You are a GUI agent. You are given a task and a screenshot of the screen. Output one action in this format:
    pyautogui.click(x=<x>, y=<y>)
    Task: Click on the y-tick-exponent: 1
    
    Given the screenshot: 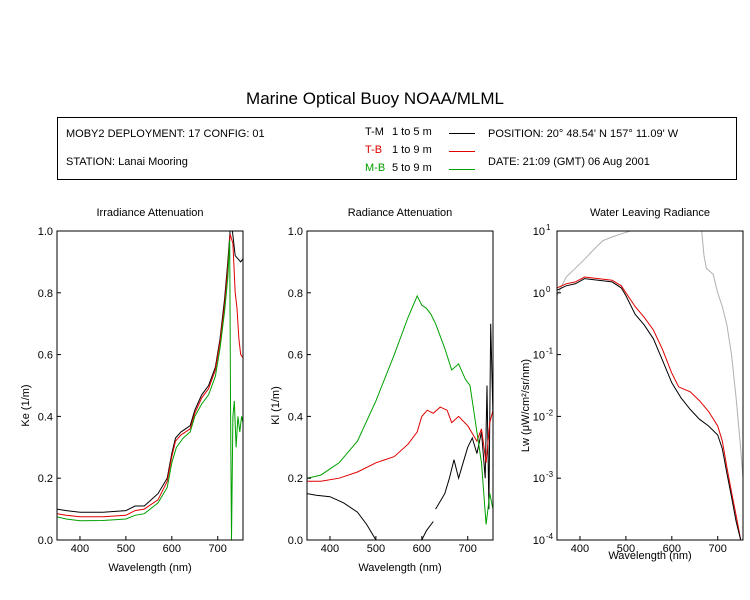 What is the action you would take?
    pyautogui.click(x=548, y=227)
    